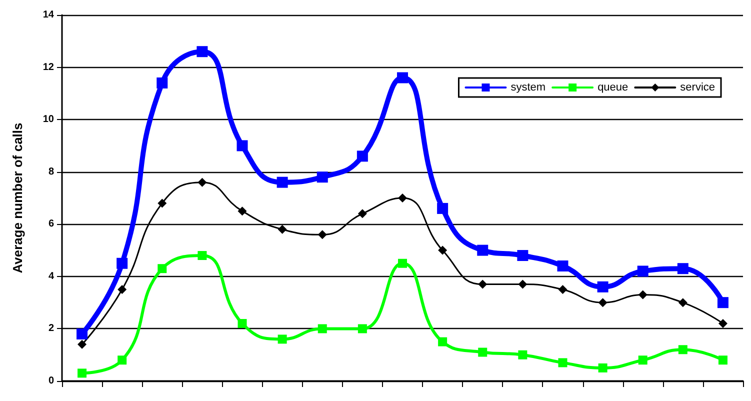  What do you see at coordinates (51, 172) in the screenshot?
I see `y-tick-label: 8` at bounding box center [51, 172].